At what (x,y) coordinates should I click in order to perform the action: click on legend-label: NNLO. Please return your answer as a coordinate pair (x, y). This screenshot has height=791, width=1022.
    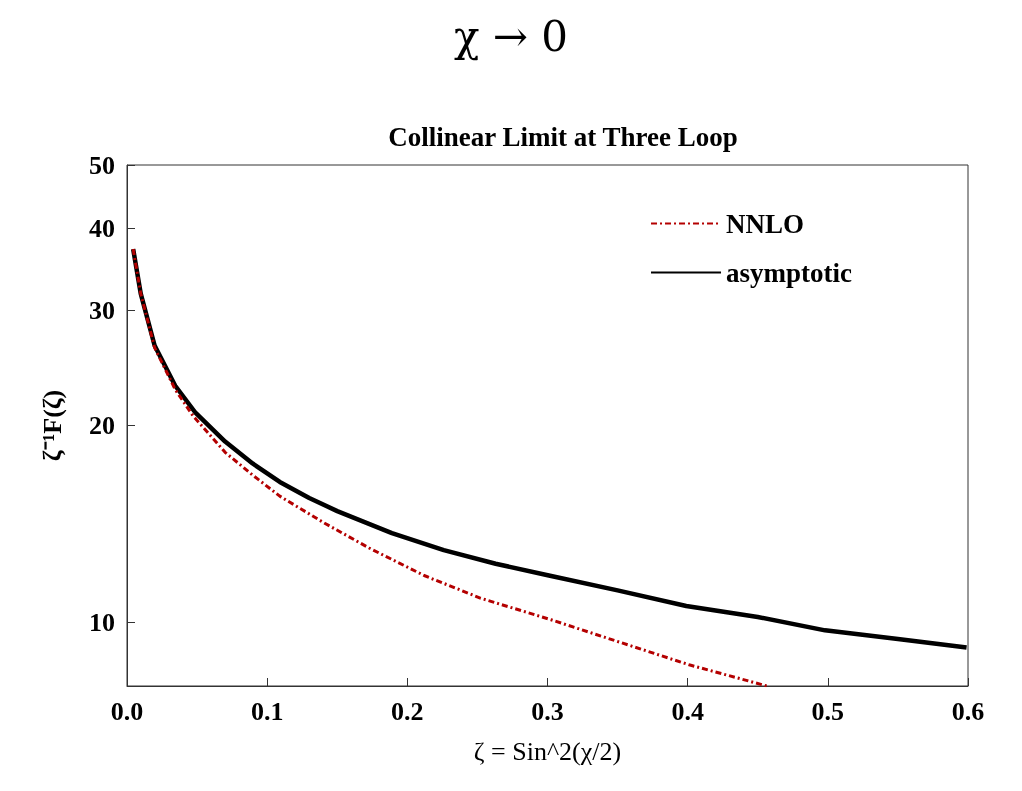
    Looking at the image, I should click on (765, 223).